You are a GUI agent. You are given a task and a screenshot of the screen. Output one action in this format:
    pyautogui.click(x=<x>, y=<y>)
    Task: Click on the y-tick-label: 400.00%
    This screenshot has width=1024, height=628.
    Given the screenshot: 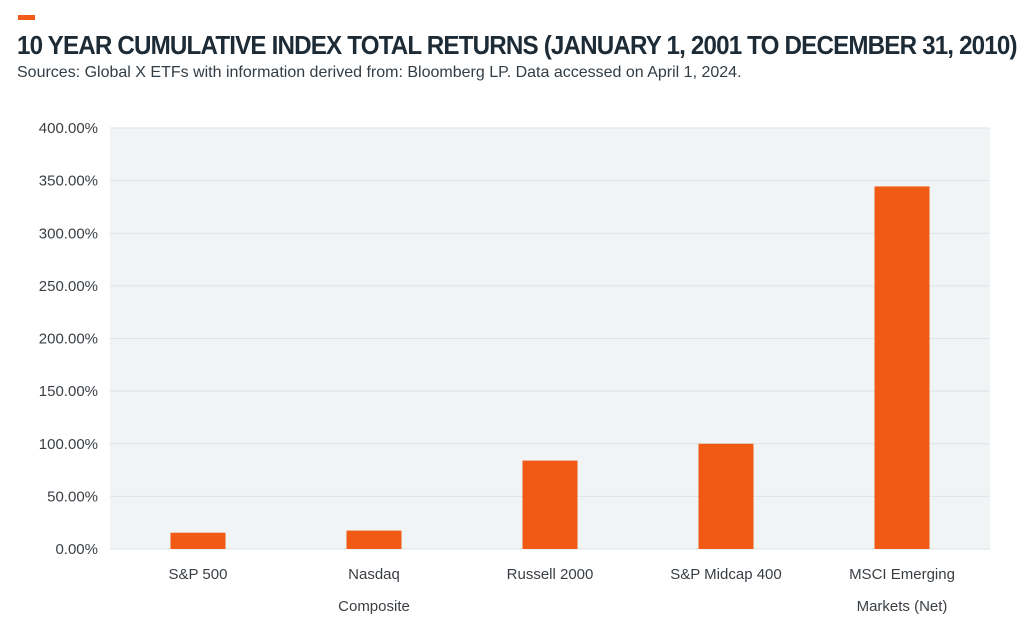 What is the action you would take?
    pyautogui.click(x=68, y=128)
    